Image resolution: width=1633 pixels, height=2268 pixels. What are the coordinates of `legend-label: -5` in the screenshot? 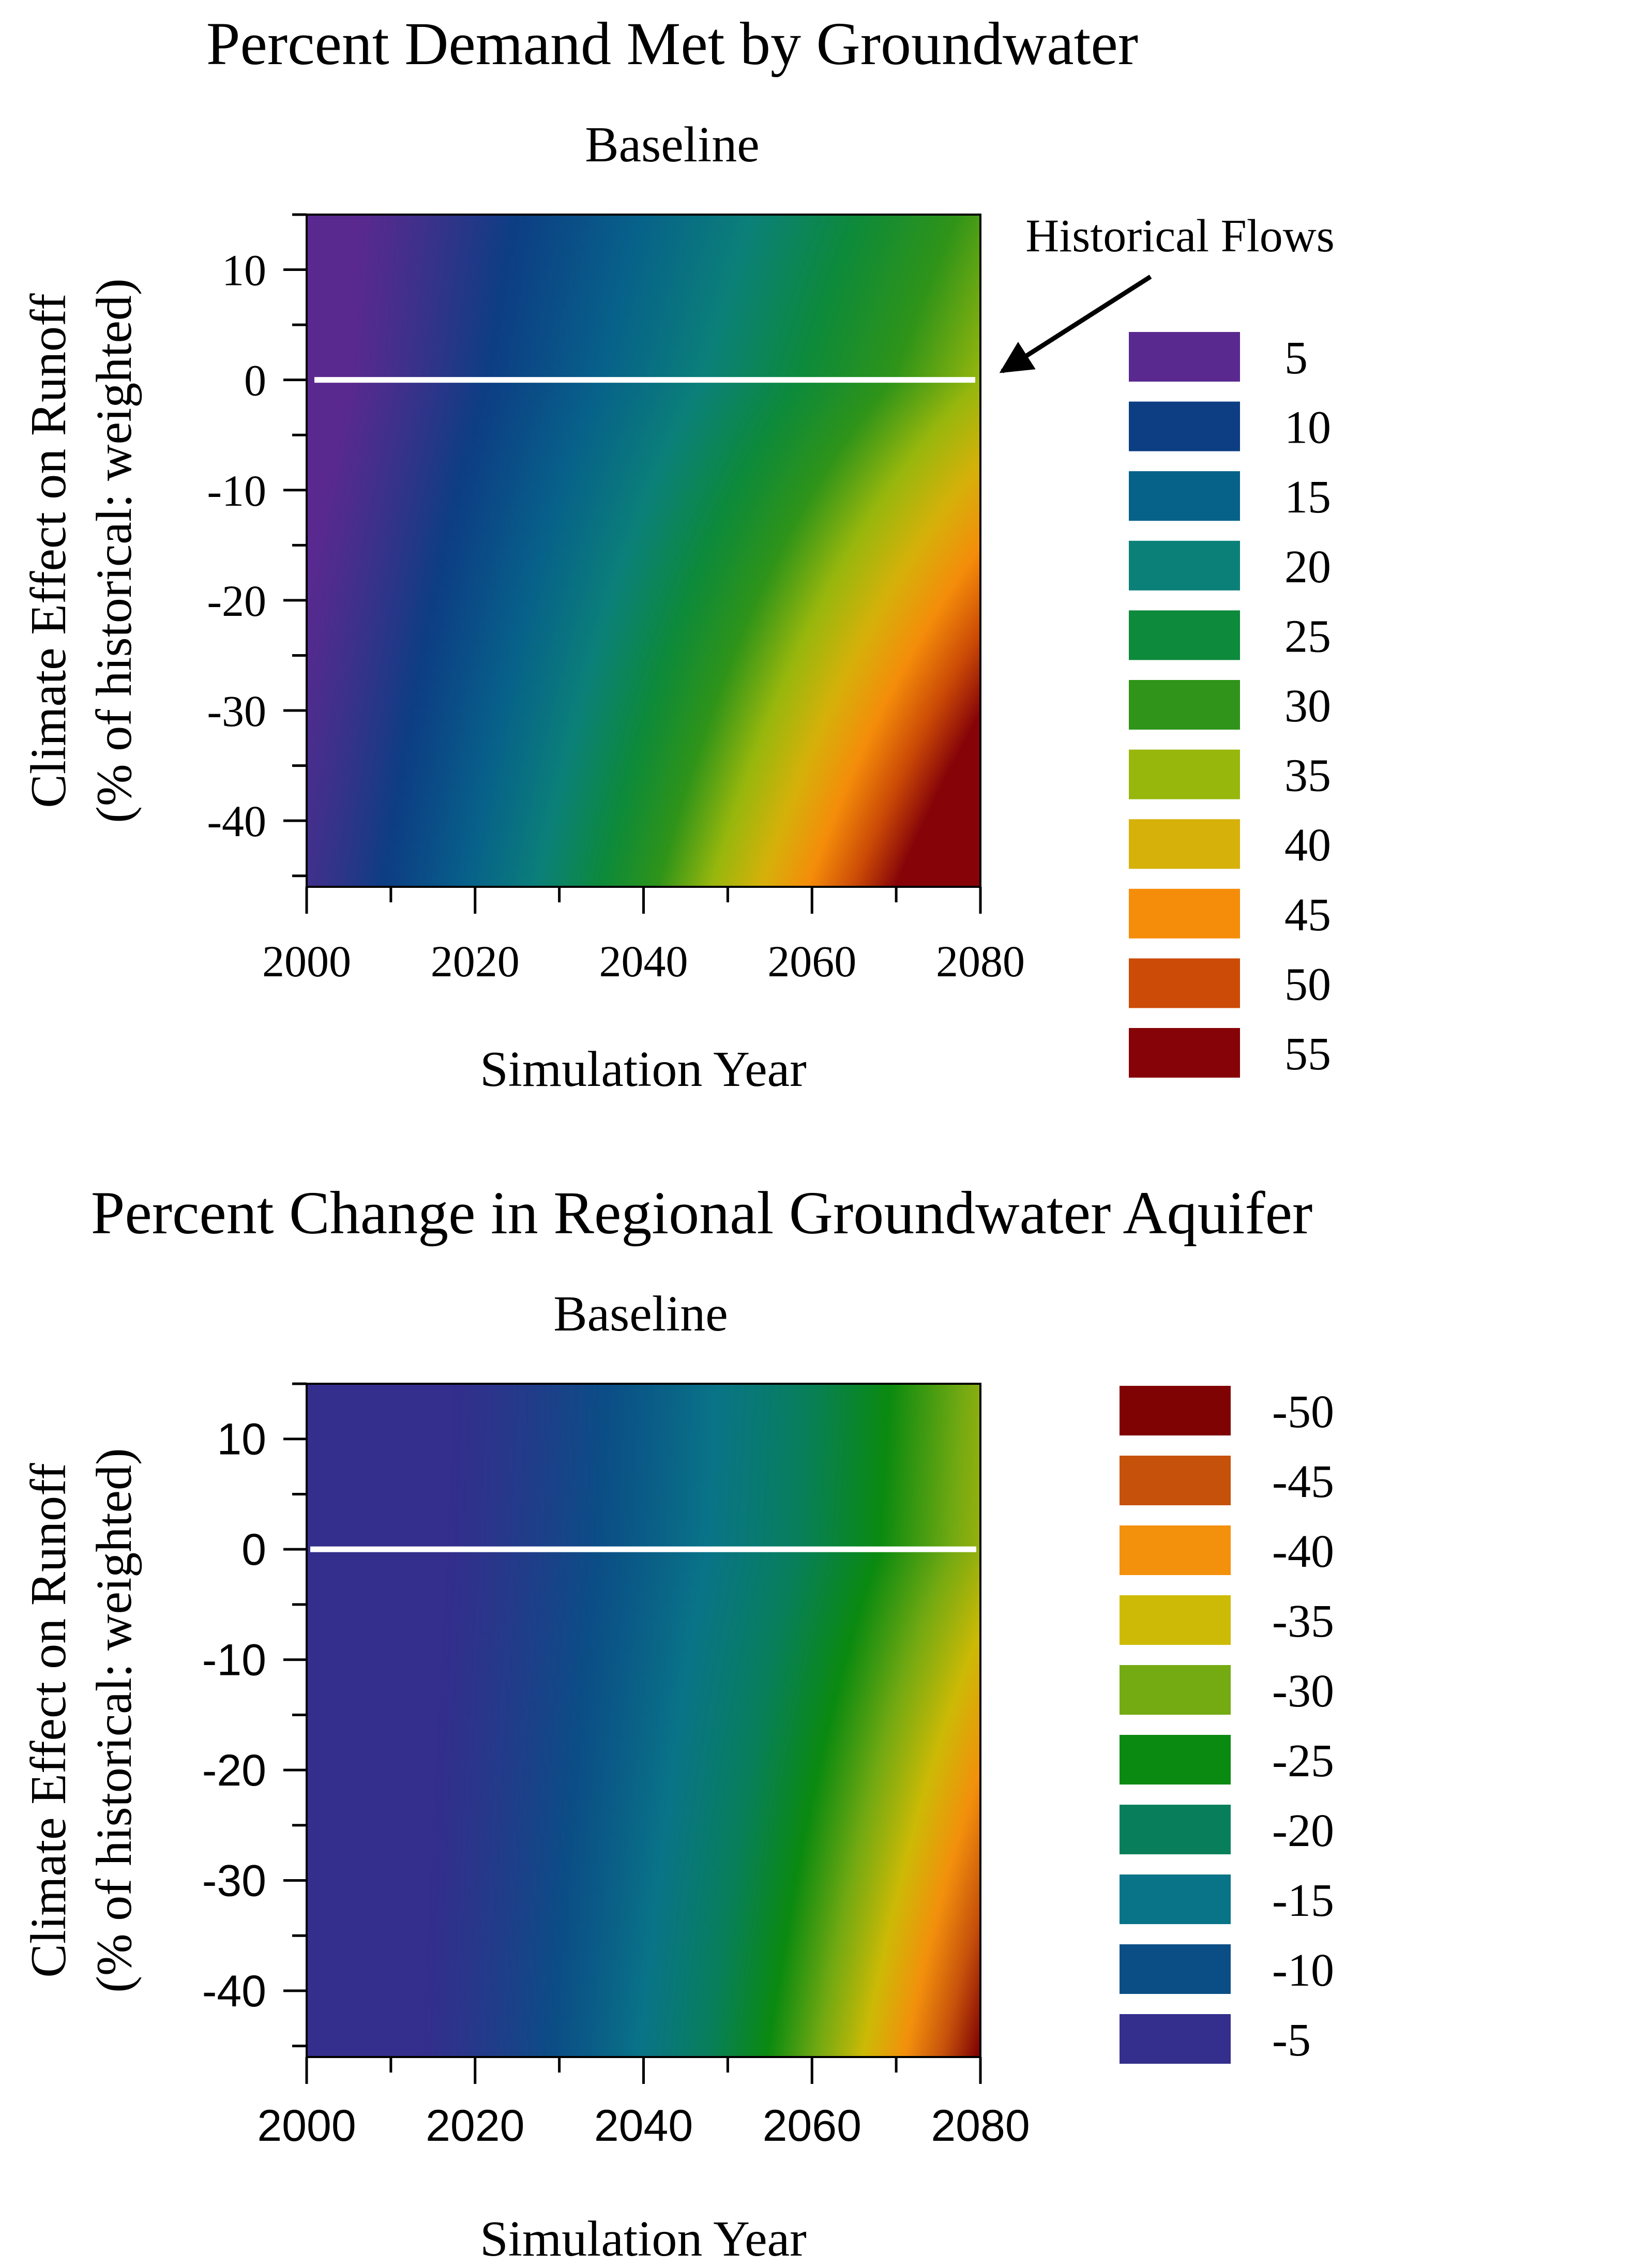 It's located at (1291, 2040).